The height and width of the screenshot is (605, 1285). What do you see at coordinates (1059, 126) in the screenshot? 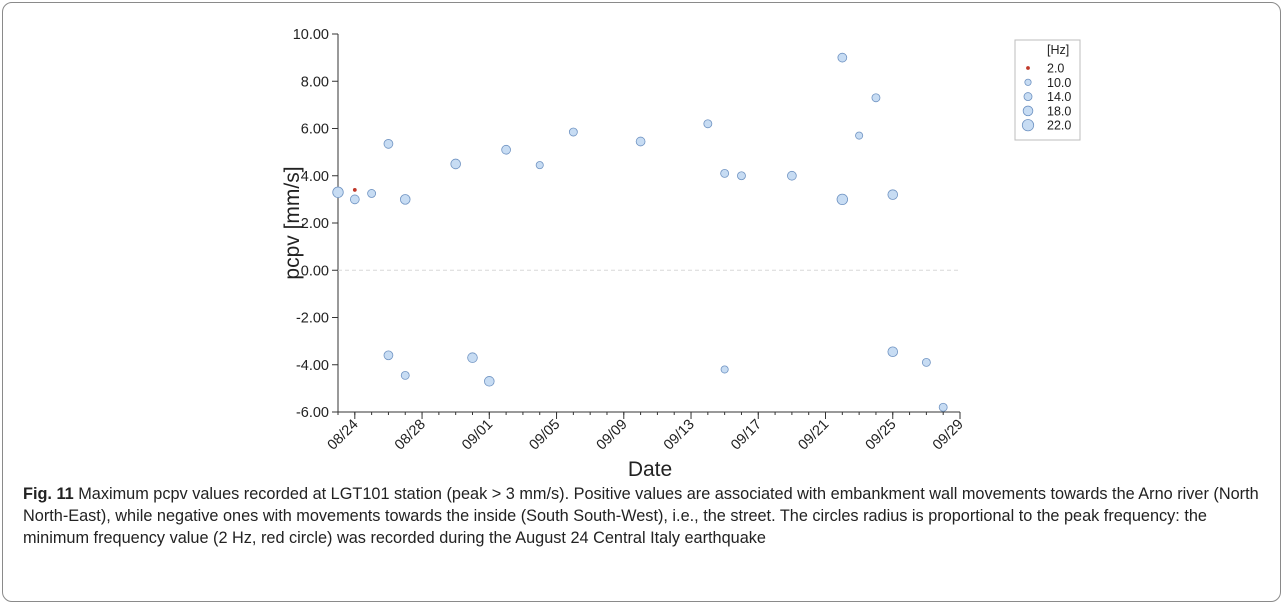
I see `legend-entry-label: 22.0` at bounding box center [1059, 126].